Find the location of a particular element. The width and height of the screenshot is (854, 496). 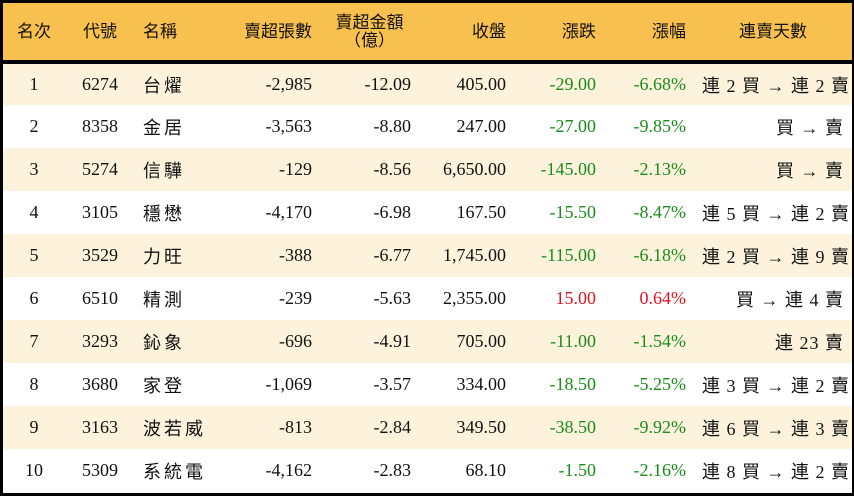

cell-net-sell-amount: -12.09 is located at coordinates (388, 84).